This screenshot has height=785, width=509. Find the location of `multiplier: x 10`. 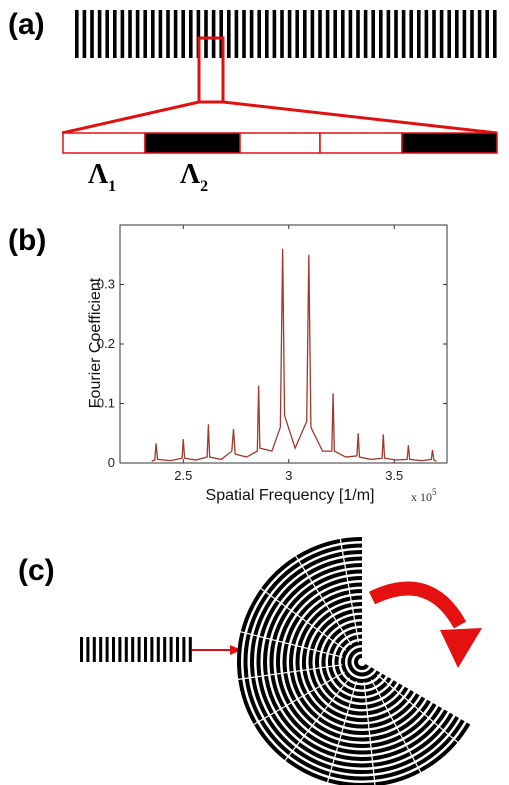

multiplier: x 10 is located at coordinates (421, 497).